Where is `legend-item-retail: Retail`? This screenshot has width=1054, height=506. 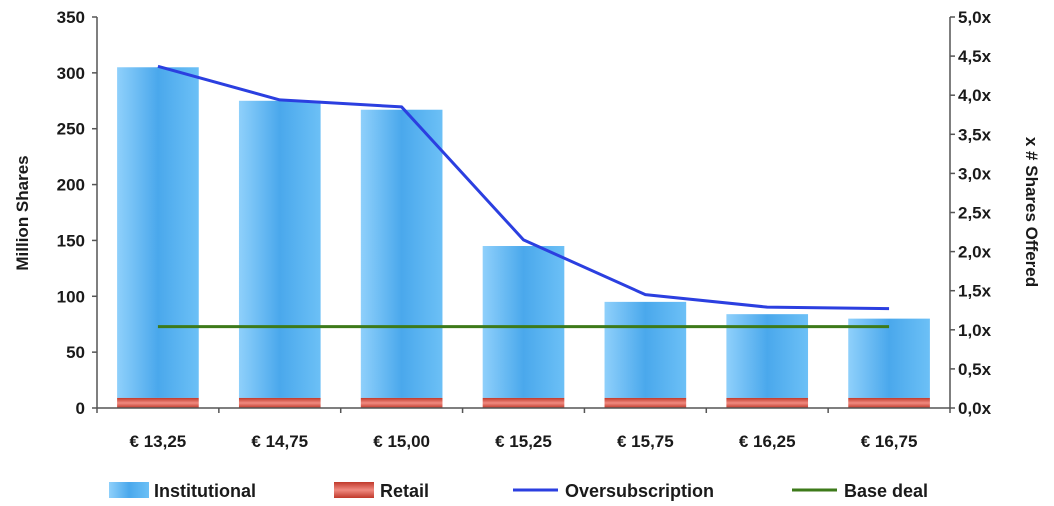 legend-item-retail: Retail is located at coordinates (381, 491).